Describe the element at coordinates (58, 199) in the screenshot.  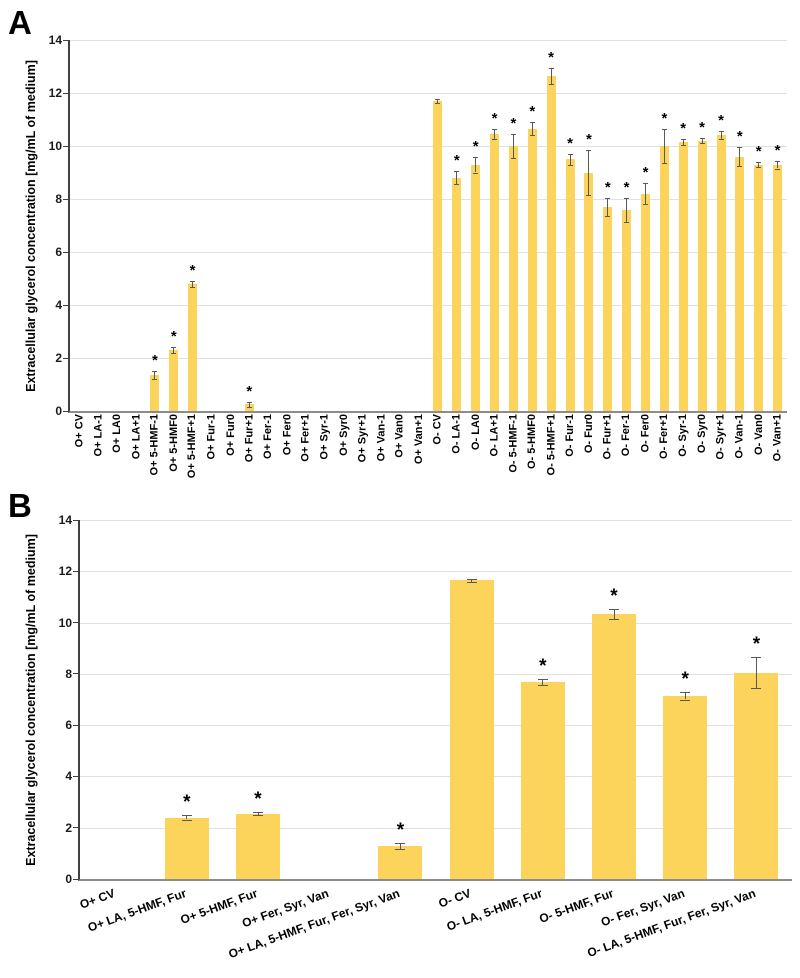
I see `y-tick-label: 8` at that location.